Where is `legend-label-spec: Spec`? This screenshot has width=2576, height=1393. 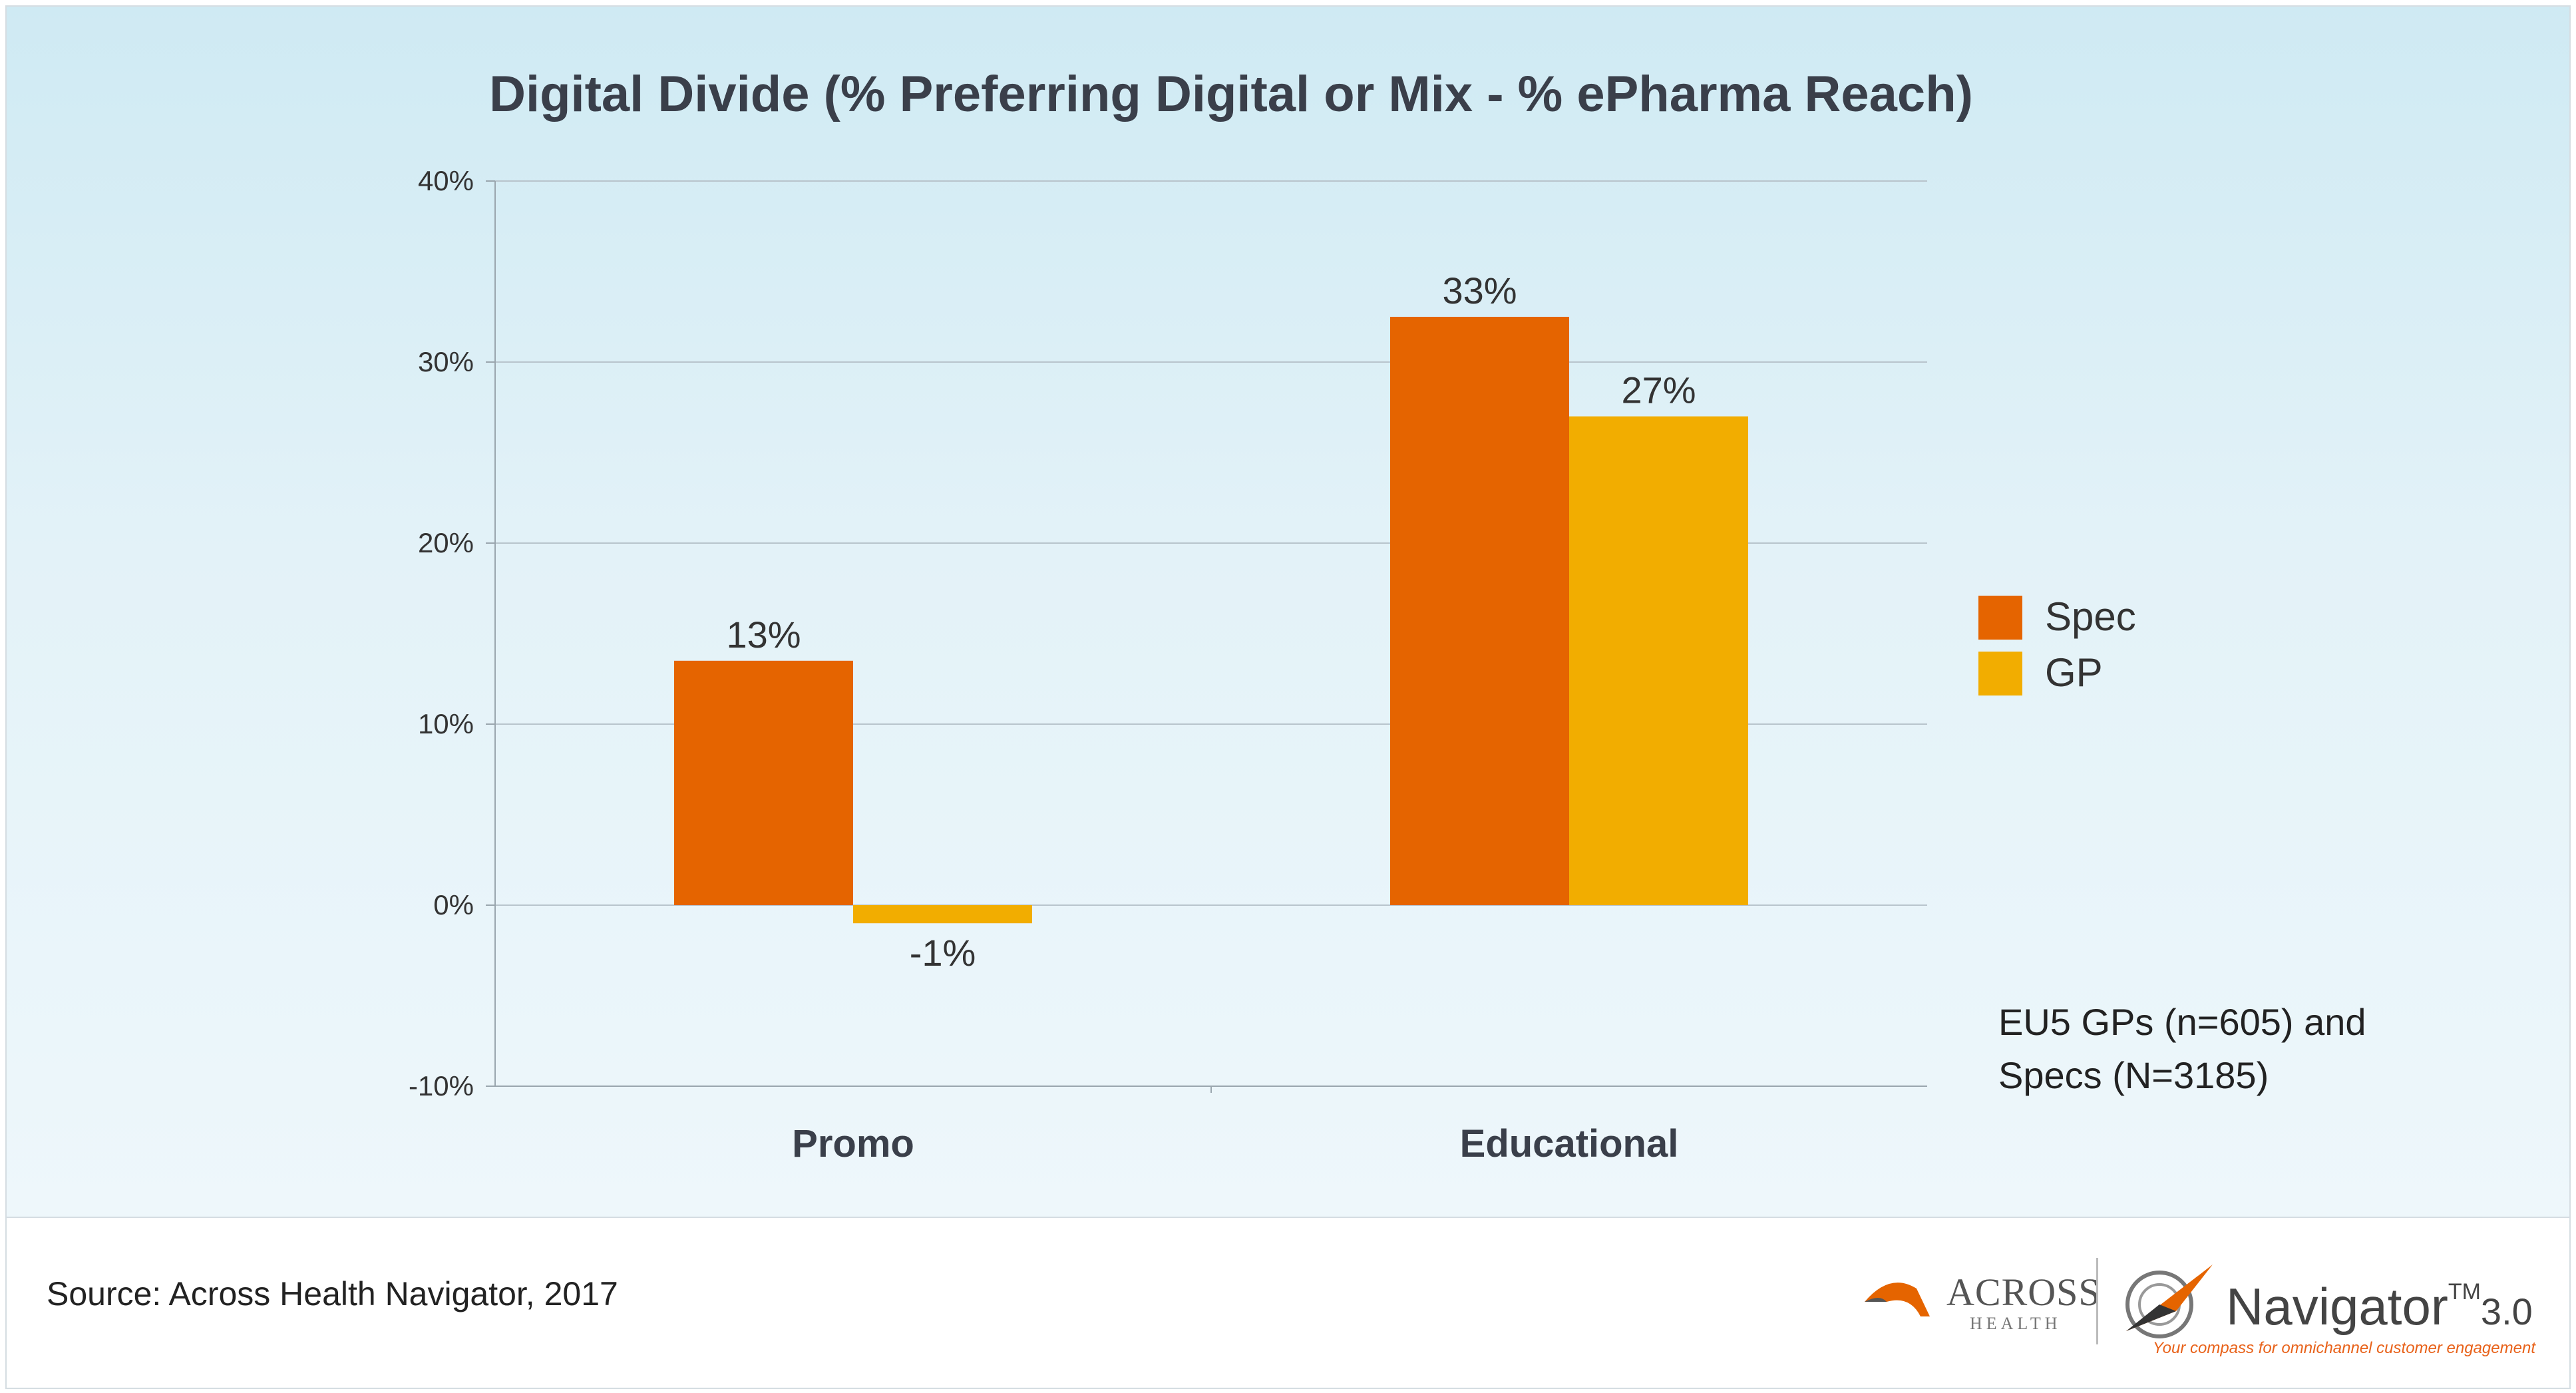
legend-label-spec: Spec is located at coordinates (2091, 616).